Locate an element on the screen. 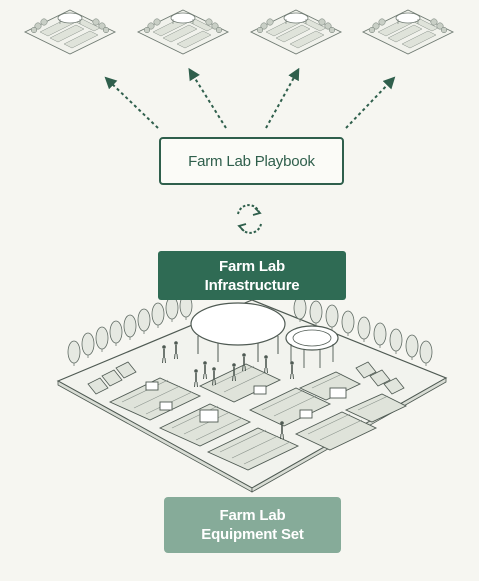 The width and height of the screenshot is (479, 581). refresh-cycle-icon is located at coordinates (249, 219).